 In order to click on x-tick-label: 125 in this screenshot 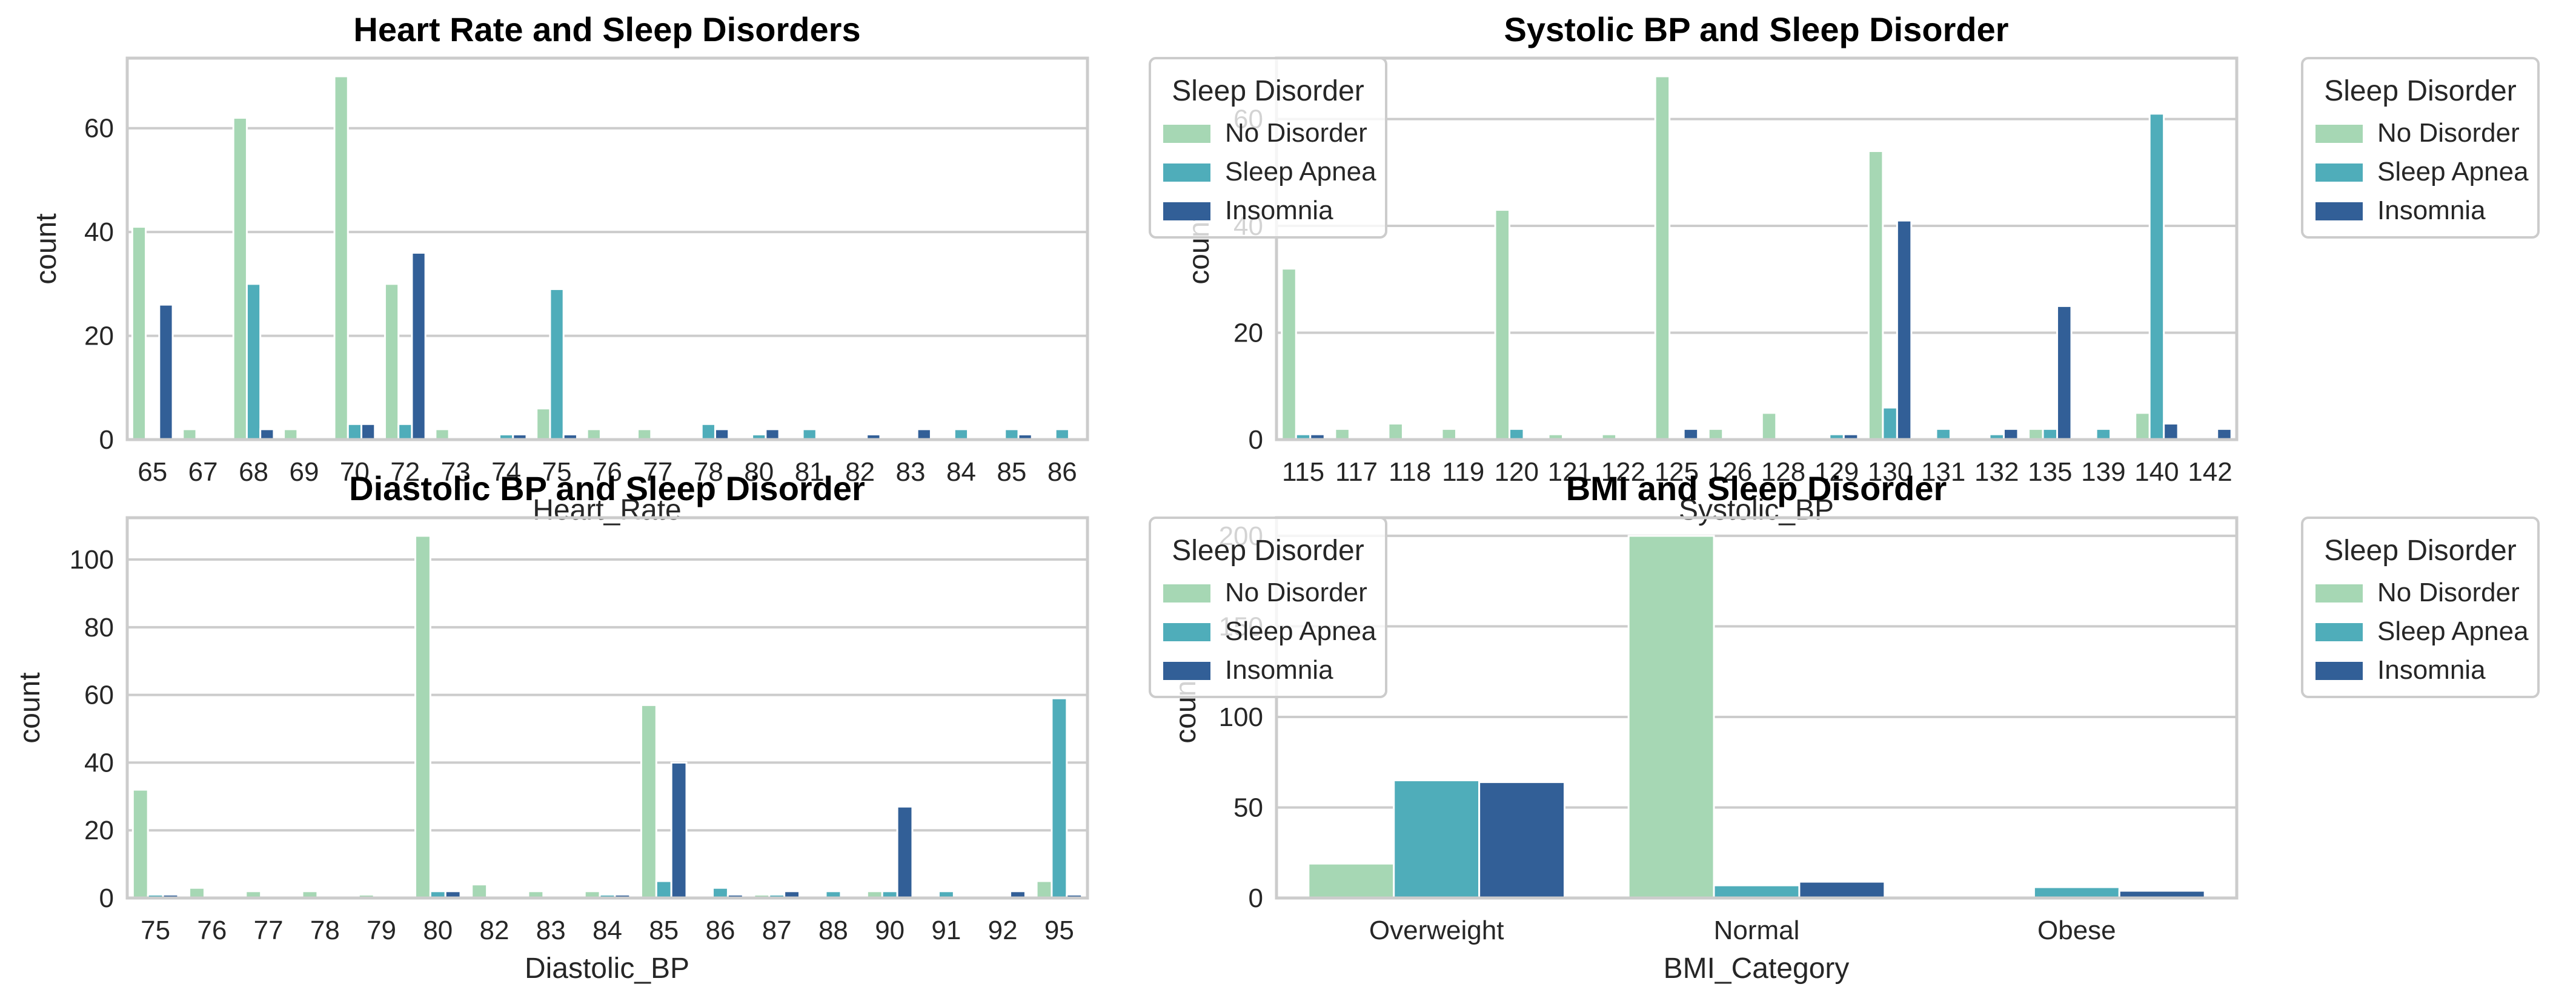, I will do `click(1677, 472)`.